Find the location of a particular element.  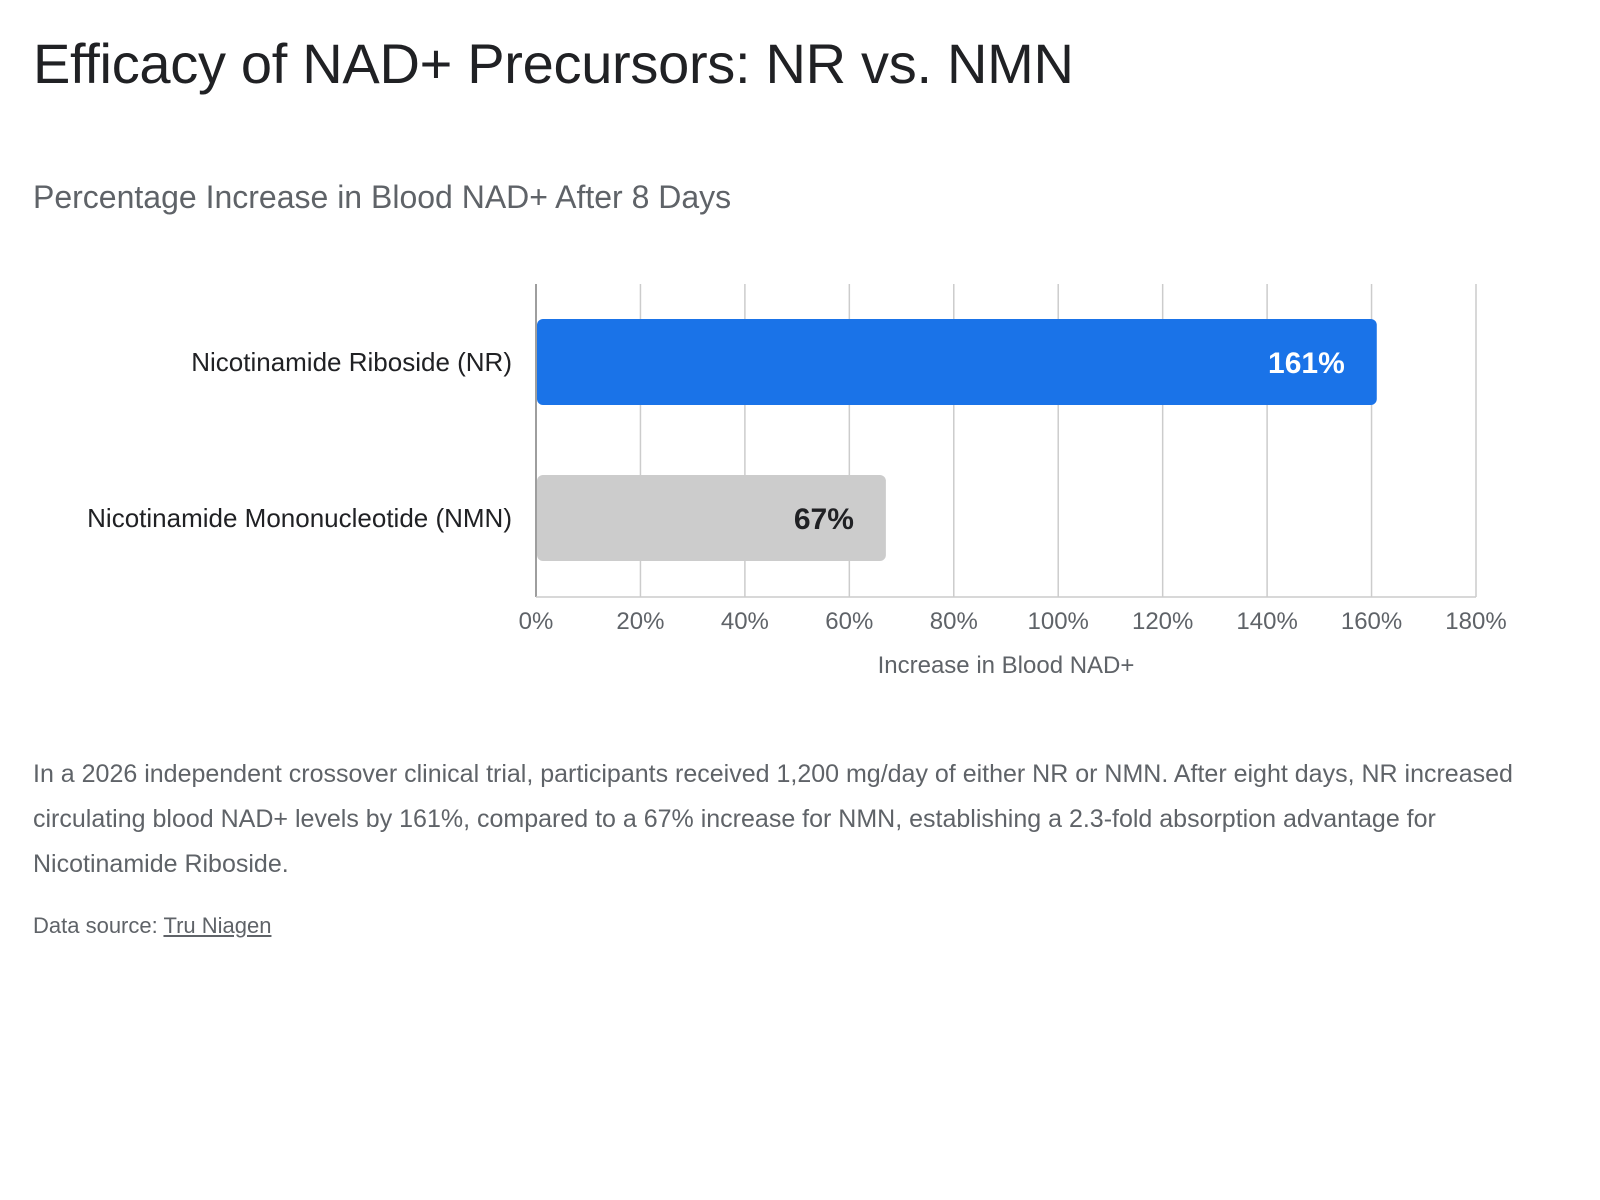

x-tick-label: 40% is located at coordinates (745, 621).